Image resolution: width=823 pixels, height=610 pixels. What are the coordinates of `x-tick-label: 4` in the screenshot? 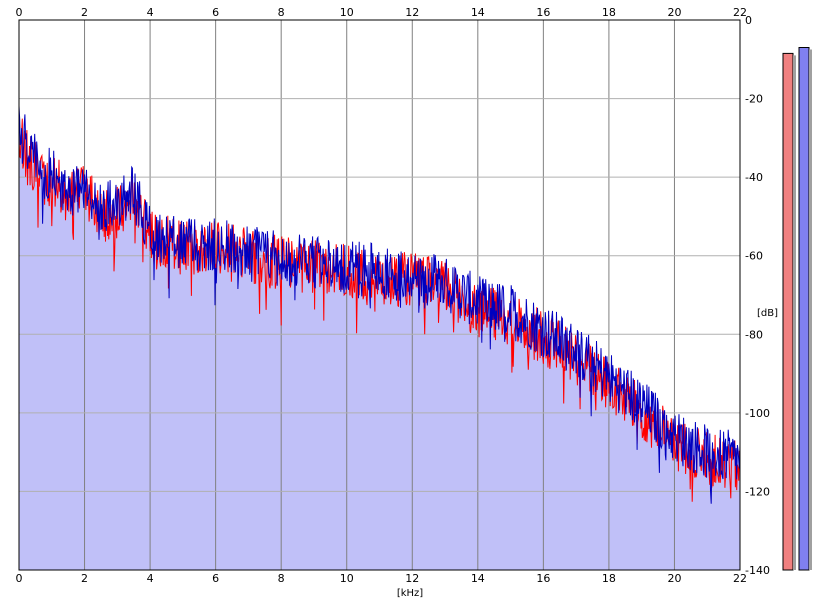 It's located at (150, 578).